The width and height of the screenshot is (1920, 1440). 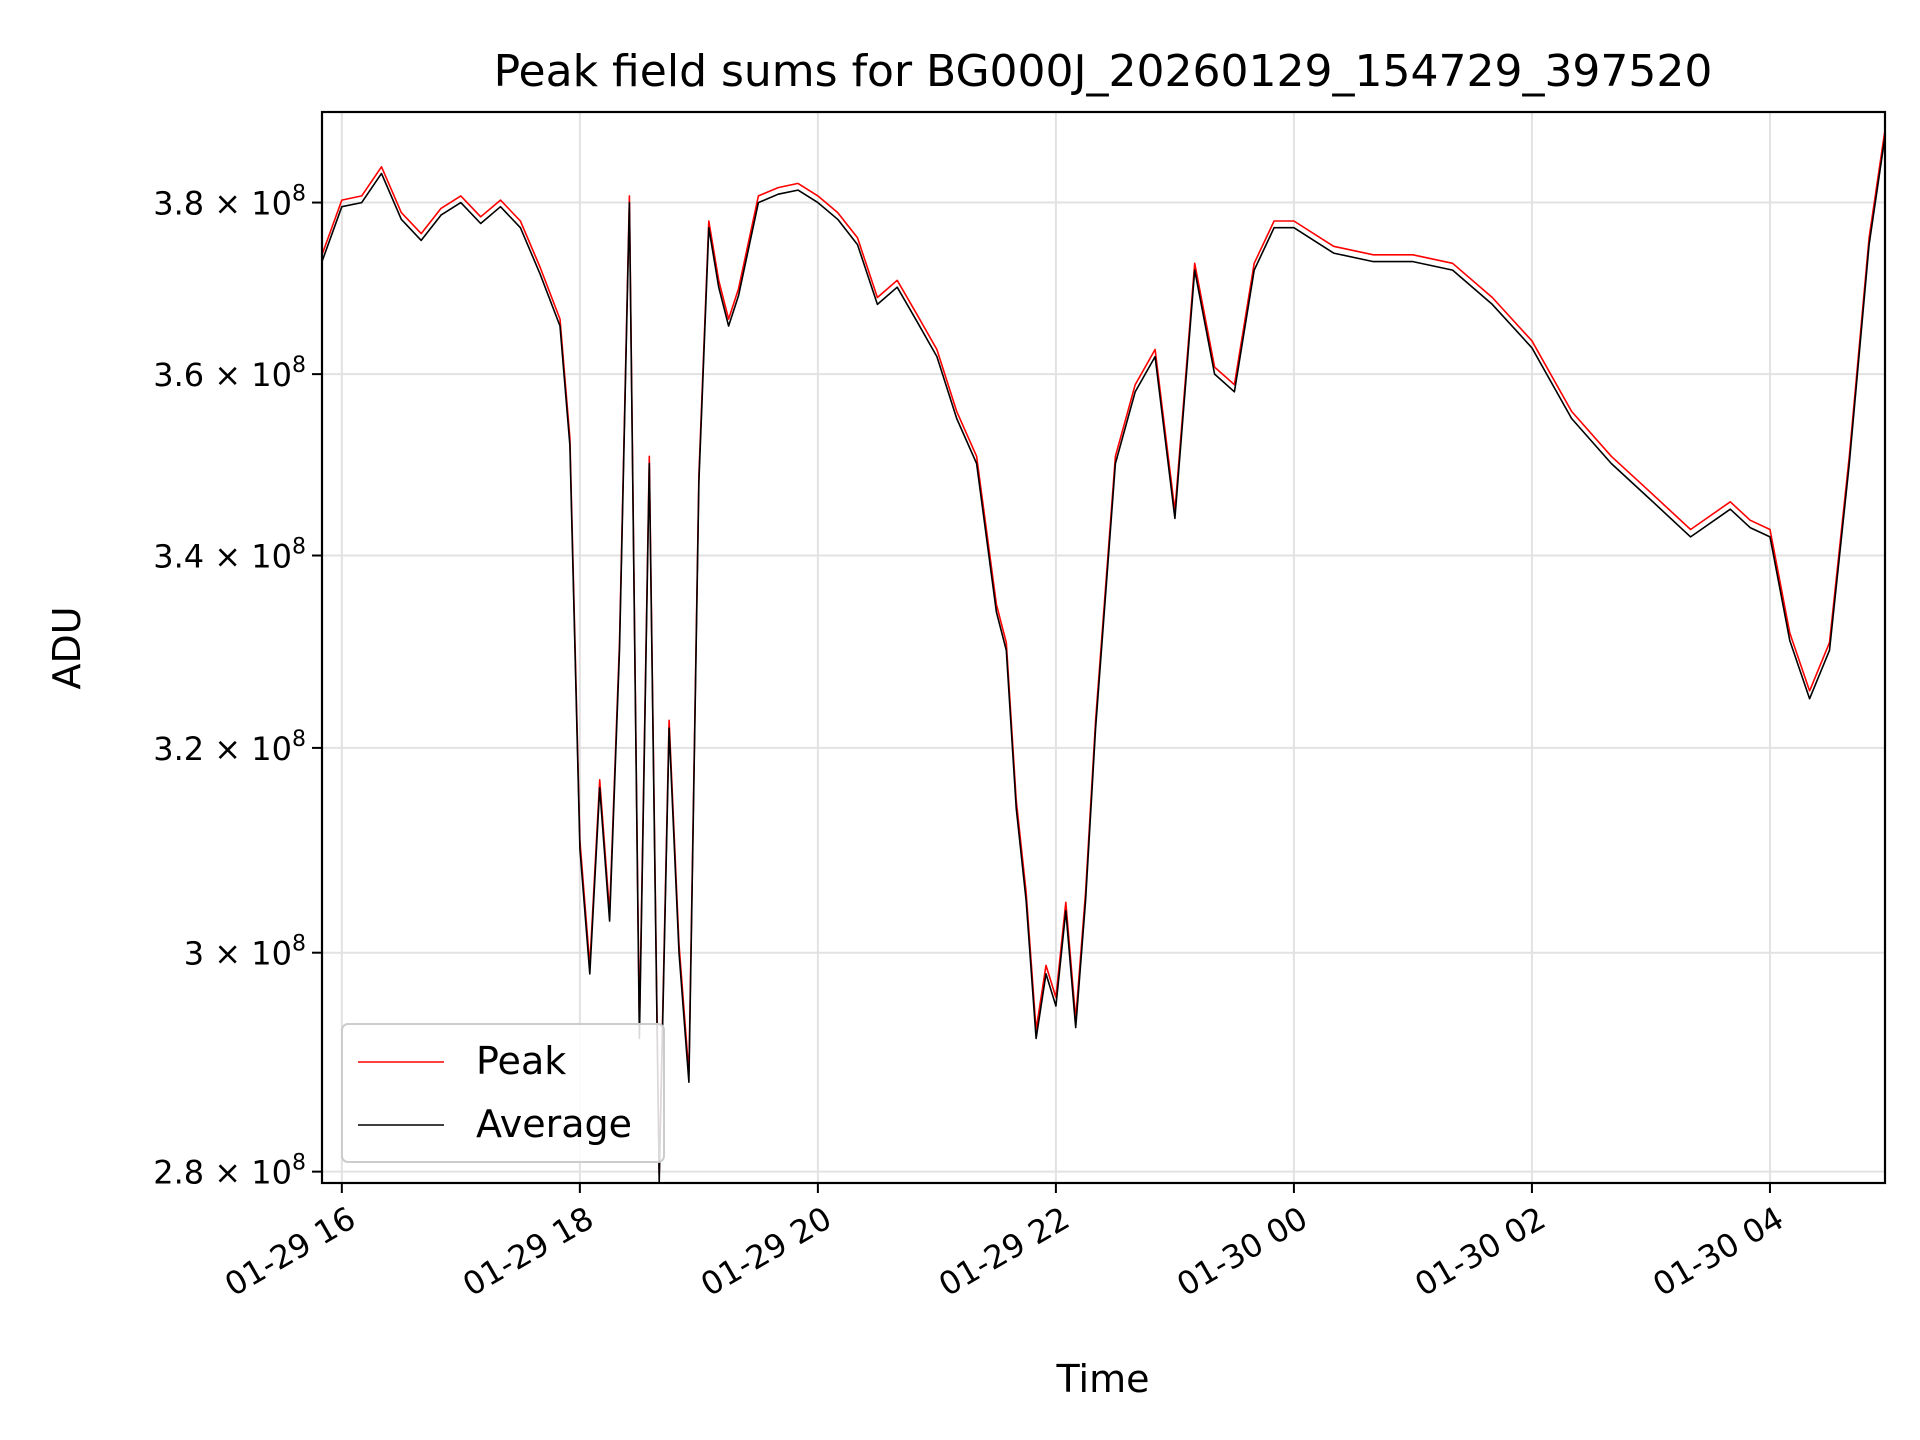 I want to click on y-tick-label: 3.6 × 108, so click(x=229, y=373).